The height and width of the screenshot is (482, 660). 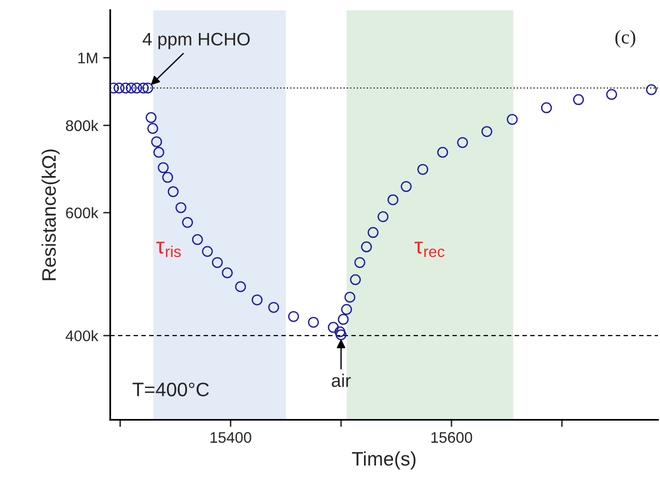 I want to click on y-tick-label: 400k, so click(x=82, y=336).